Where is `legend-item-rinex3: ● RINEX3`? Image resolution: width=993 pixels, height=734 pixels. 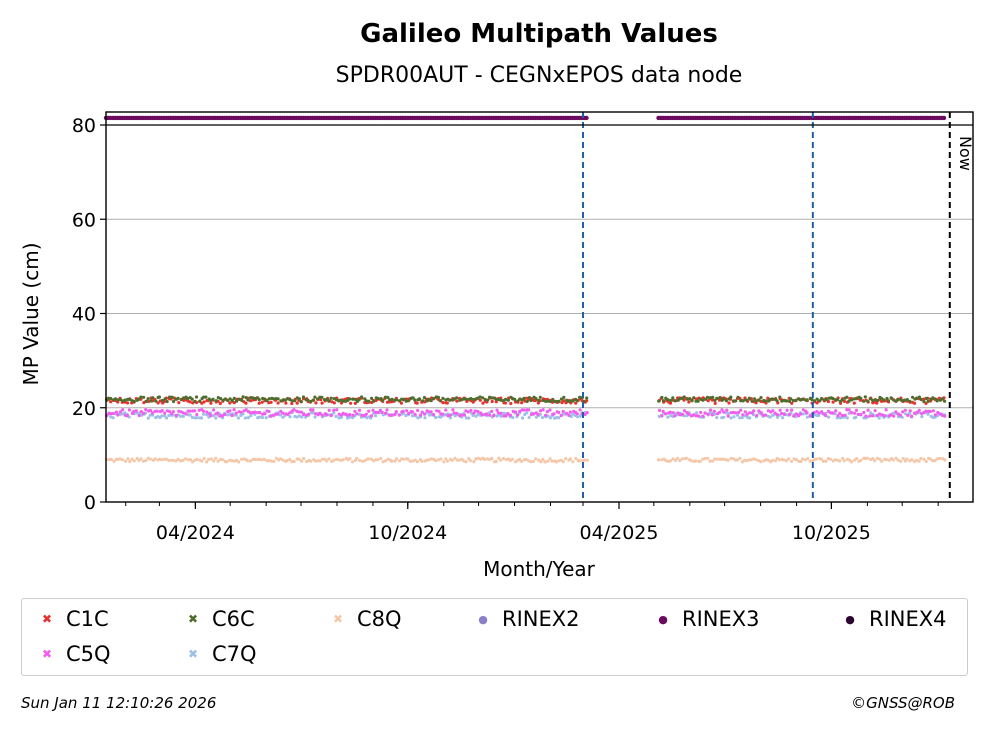 legend-item-rinex3: ● RINEX3 is located at coordinates (706, 619).